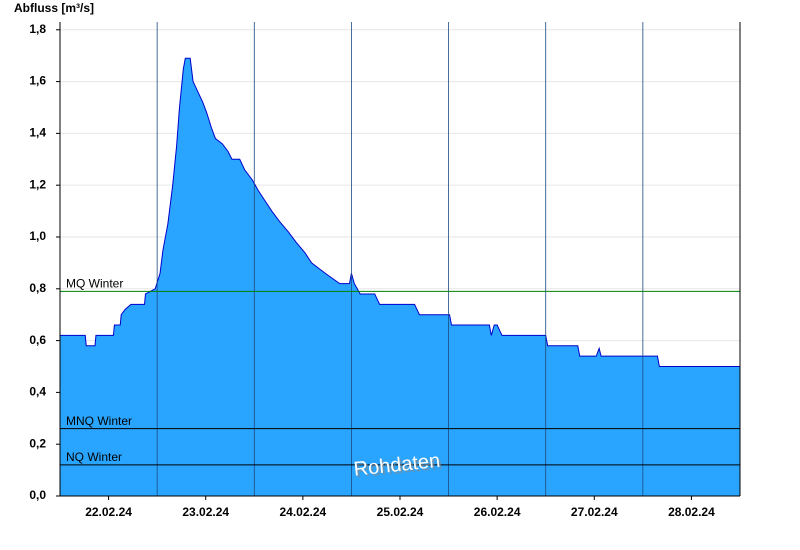  I want to click on y-tick-label: 0,2, so click(37, 443).